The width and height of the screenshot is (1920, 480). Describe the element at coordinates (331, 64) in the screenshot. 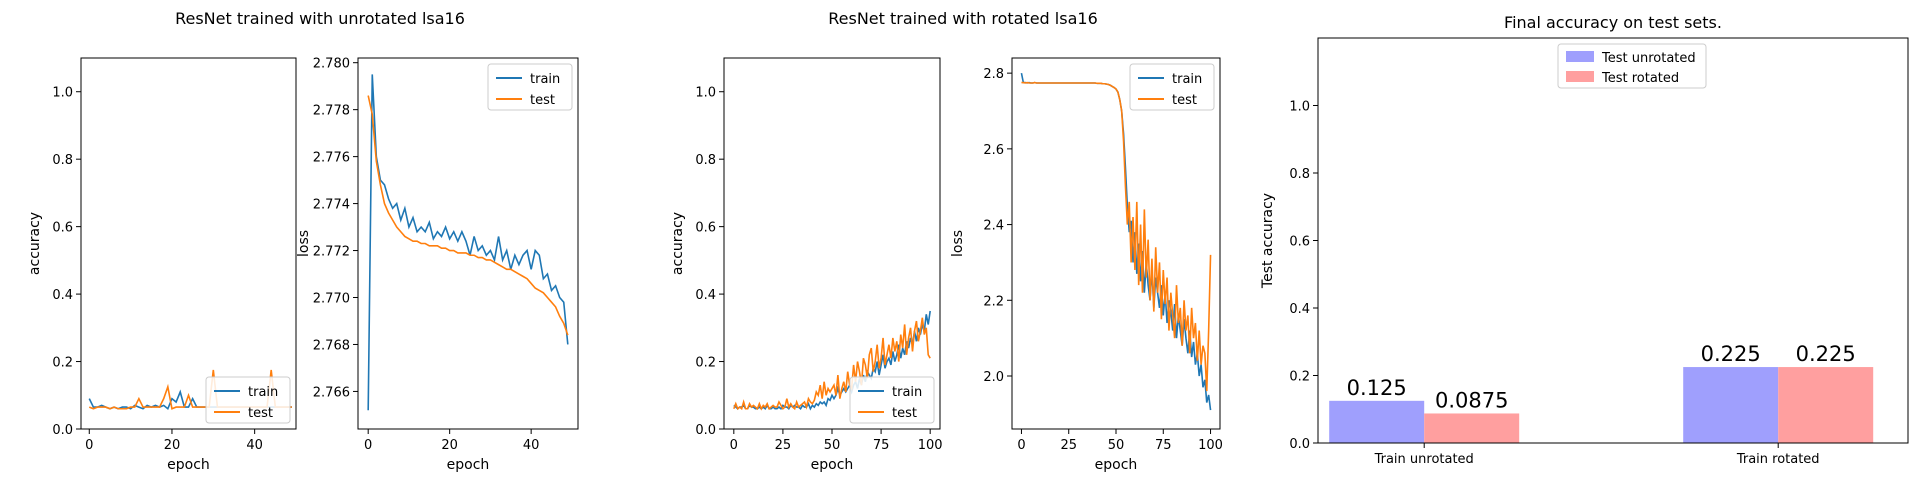

I see `y-tick-label: 2.780` at that location.